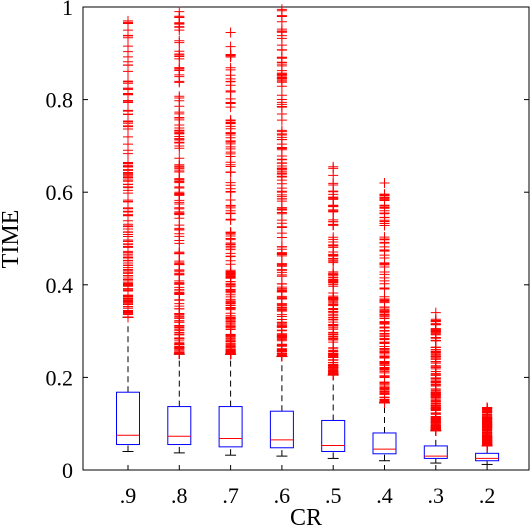 The width and height of the screenshot is (532, 528). I want to click on box-group-cr4, so click(384, 319).